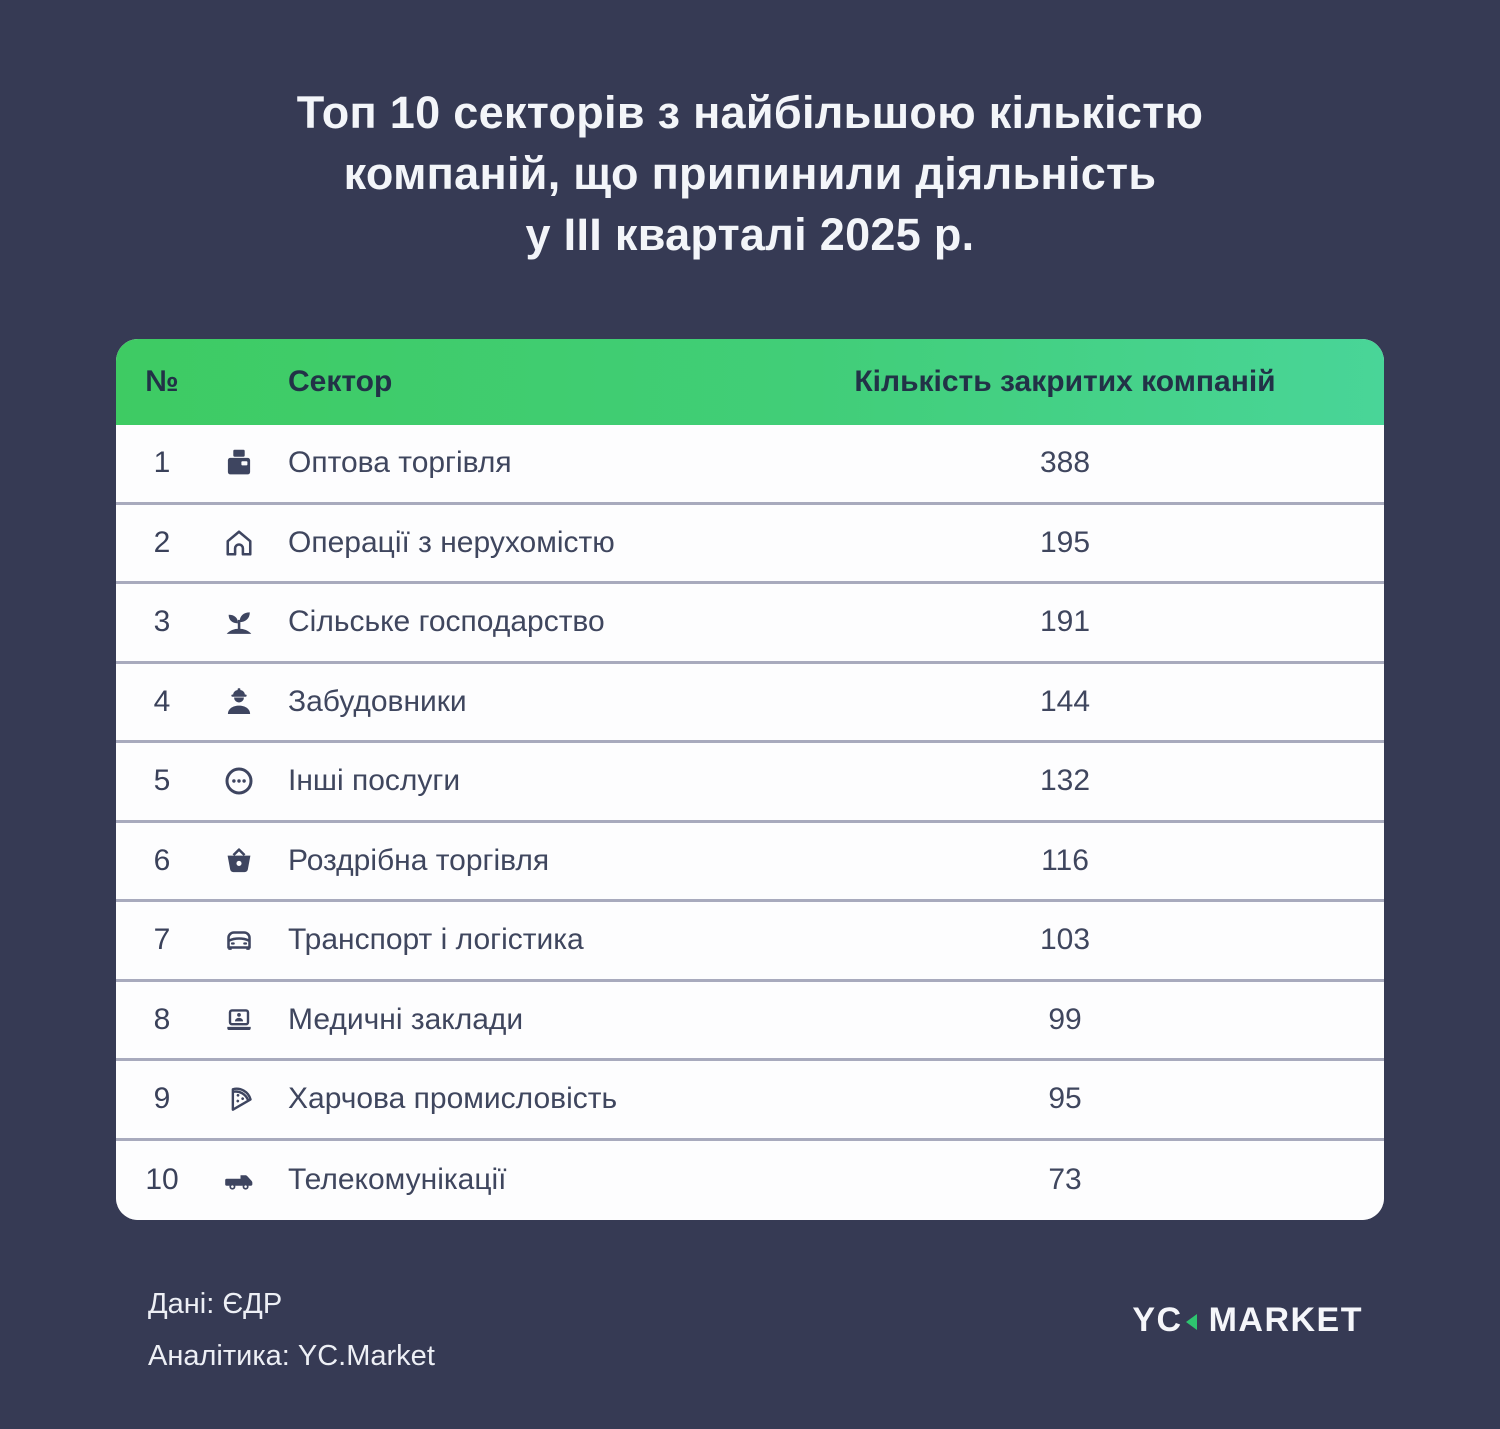 This screenshot has height=1429, width=1500. I want to click on closed-count: 73, so click(1065, 1180).